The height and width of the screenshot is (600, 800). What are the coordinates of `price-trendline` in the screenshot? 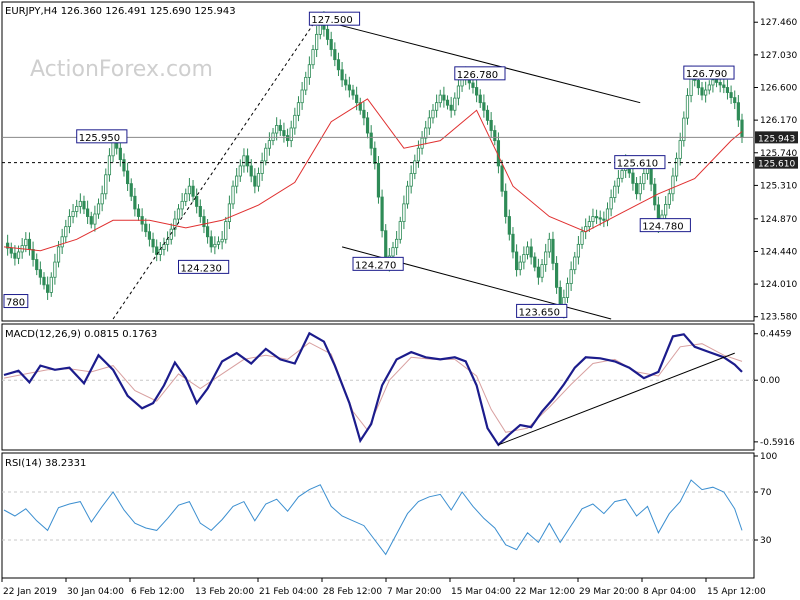 It's located at (478, 61).